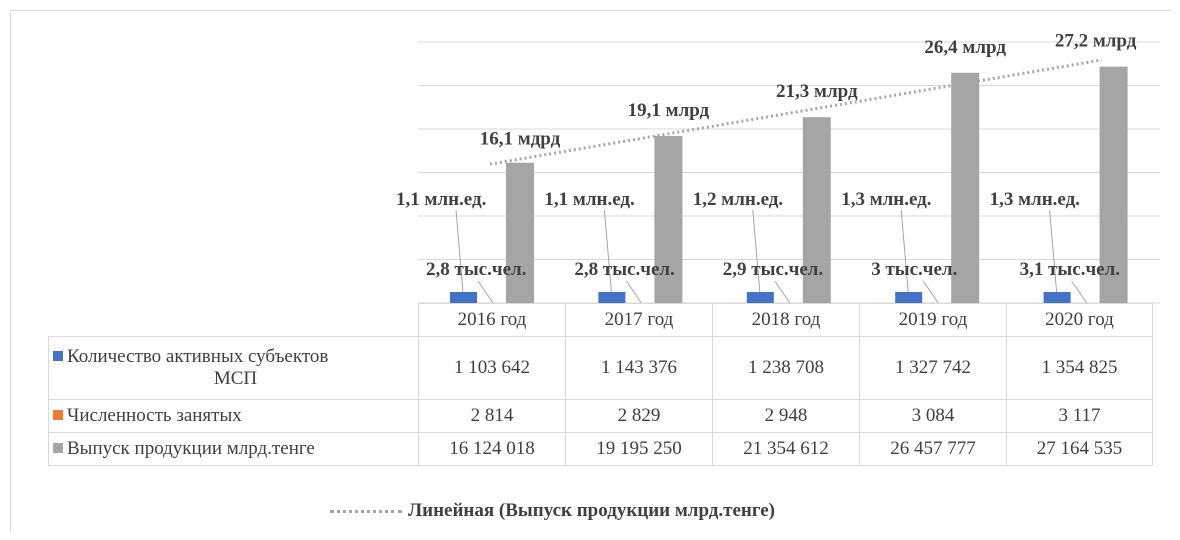 This screenshot has height=540, width=1180. Describe the element at coordinates (366, 511) in the screenshot. I see `trendline-legend-key` at that location.